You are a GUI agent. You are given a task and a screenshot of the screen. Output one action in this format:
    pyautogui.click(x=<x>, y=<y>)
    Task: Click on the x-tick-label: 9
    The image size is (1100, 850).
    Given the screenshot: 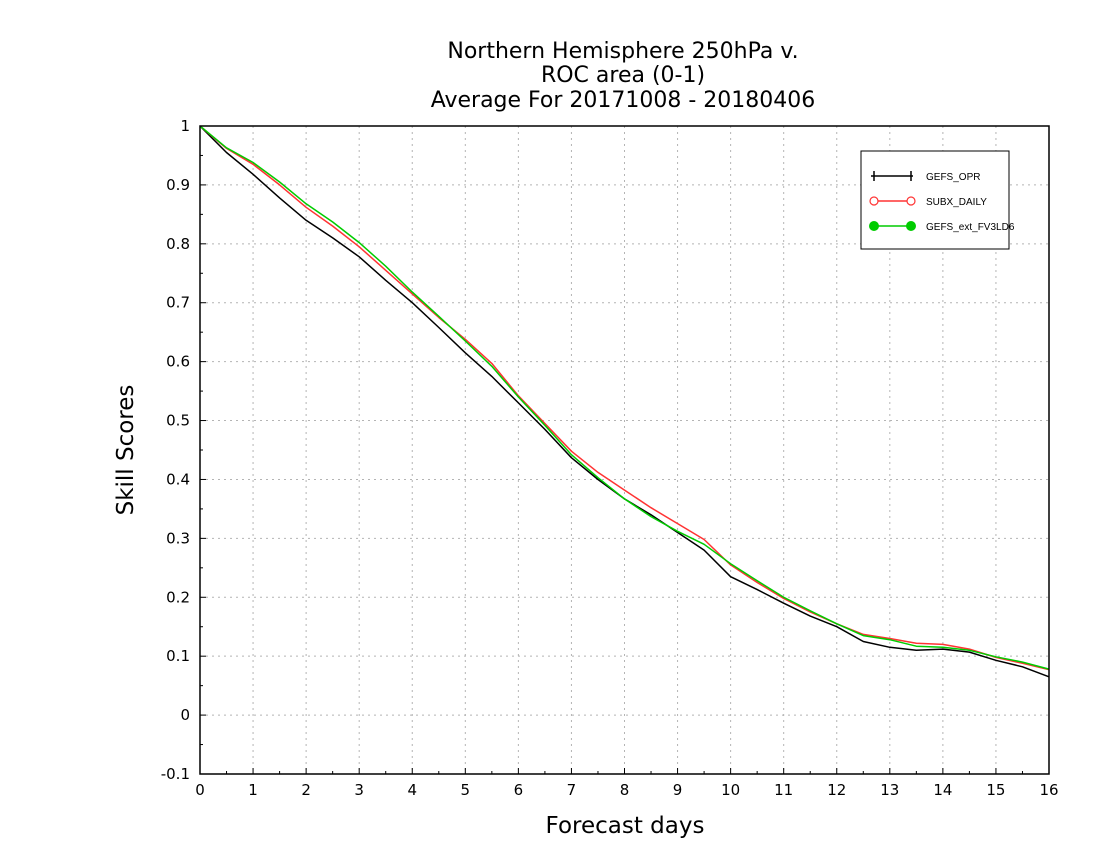 What is the action you would take?
    pyautogui.click(x=678, y=790)
    